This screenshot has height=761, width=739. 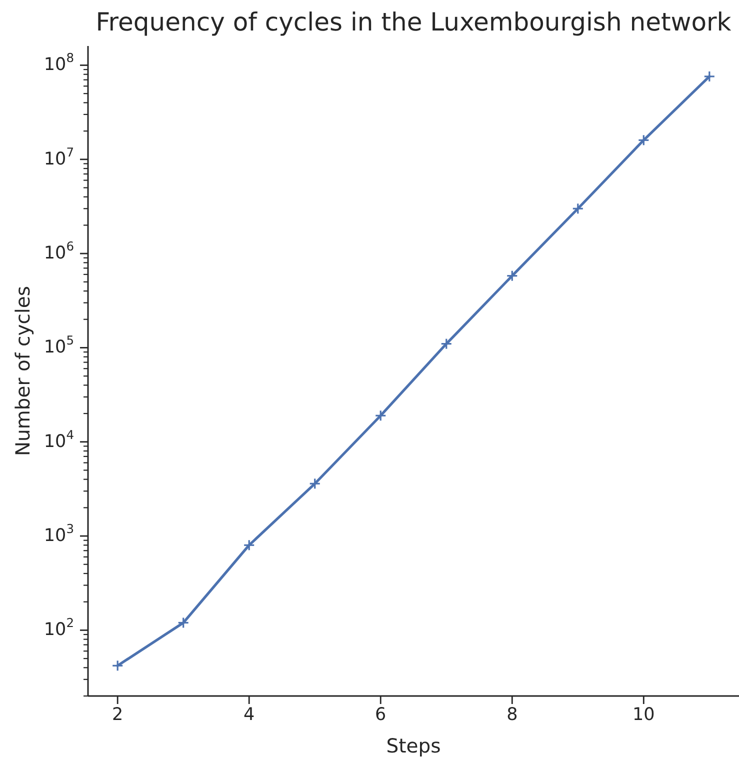 I want to click on y-tick-label: 10$^{7}$, so click(x=59, y=157).